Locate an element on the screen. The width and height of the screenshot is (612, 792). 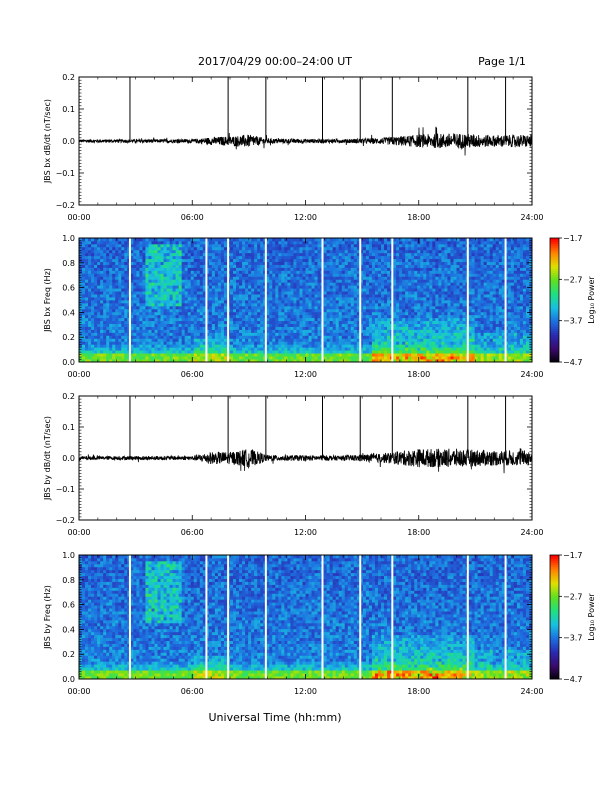
y-tick-label: −0.1 is located at coordinates (65, 173).